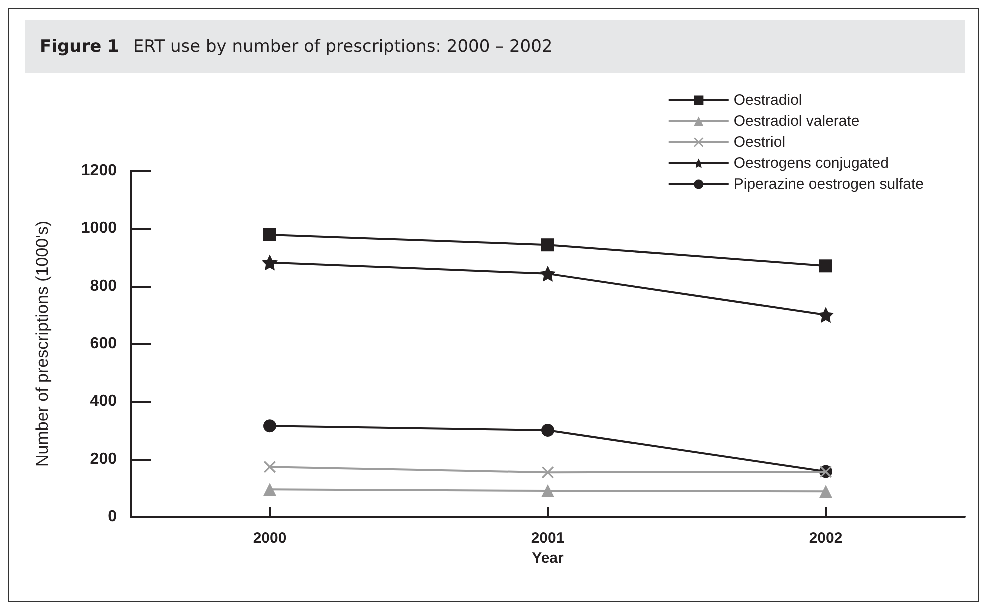 The width and height of the screenshot is (989, 612). I want to click on legend-label: Piperazine oestrogen sulfate, so click(829, 184).